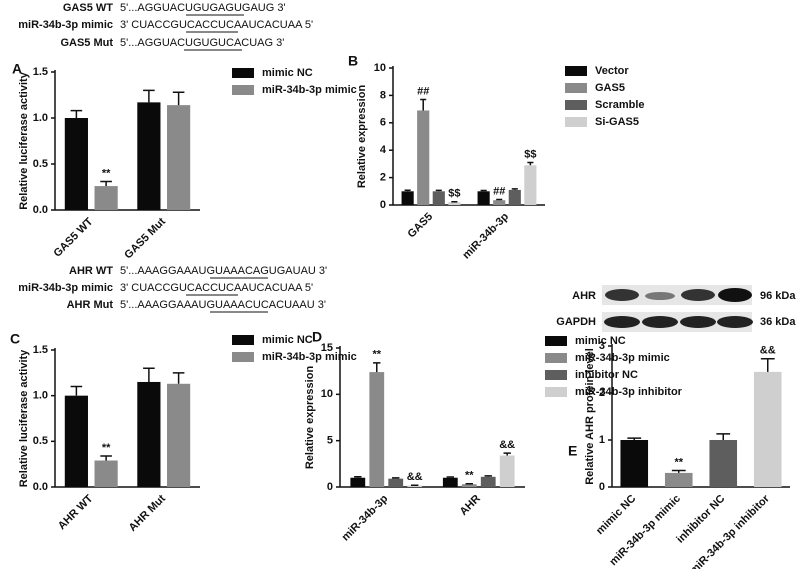 Image resolution: width=800 pixels, height=569 pixels. What do you see at coordinates (202, 43) in the screenshot?
I see `sequence: 5'...AGGUACUGUGUCACUAG 3'` at bounding box center [202, 43].